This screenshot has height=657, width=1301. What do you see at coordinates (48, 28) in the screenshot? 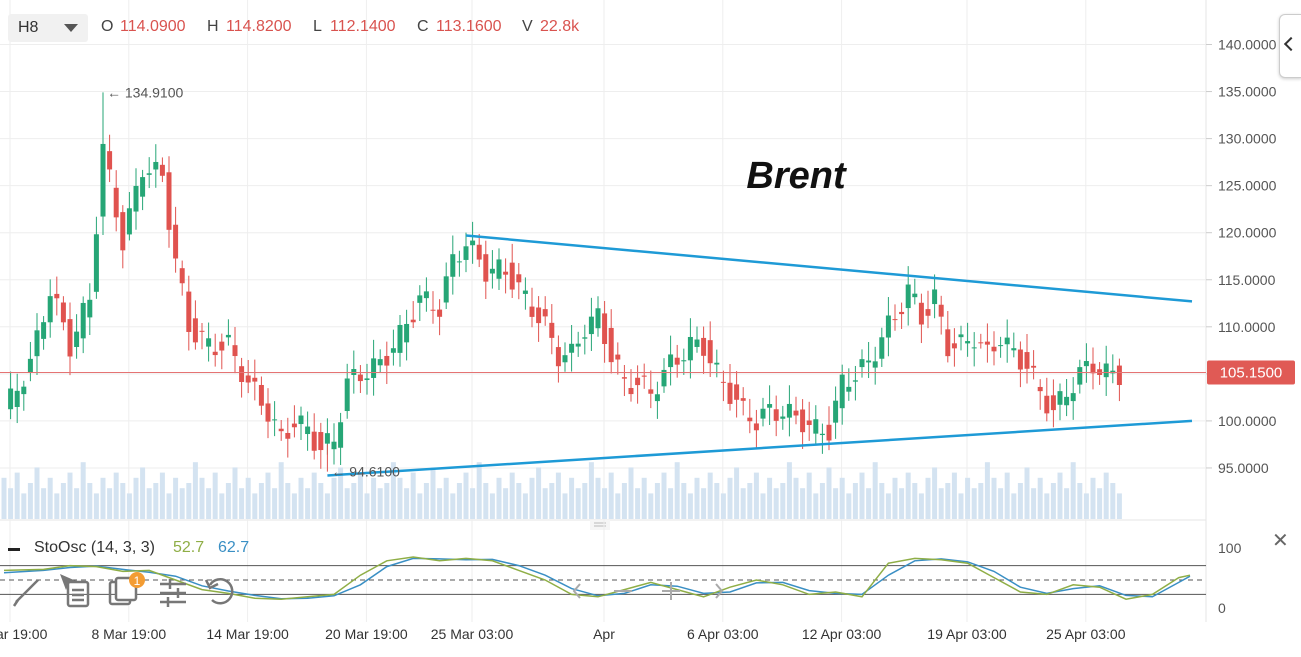
I see `timeframe-select: H8` at bounding box center [48, 28].